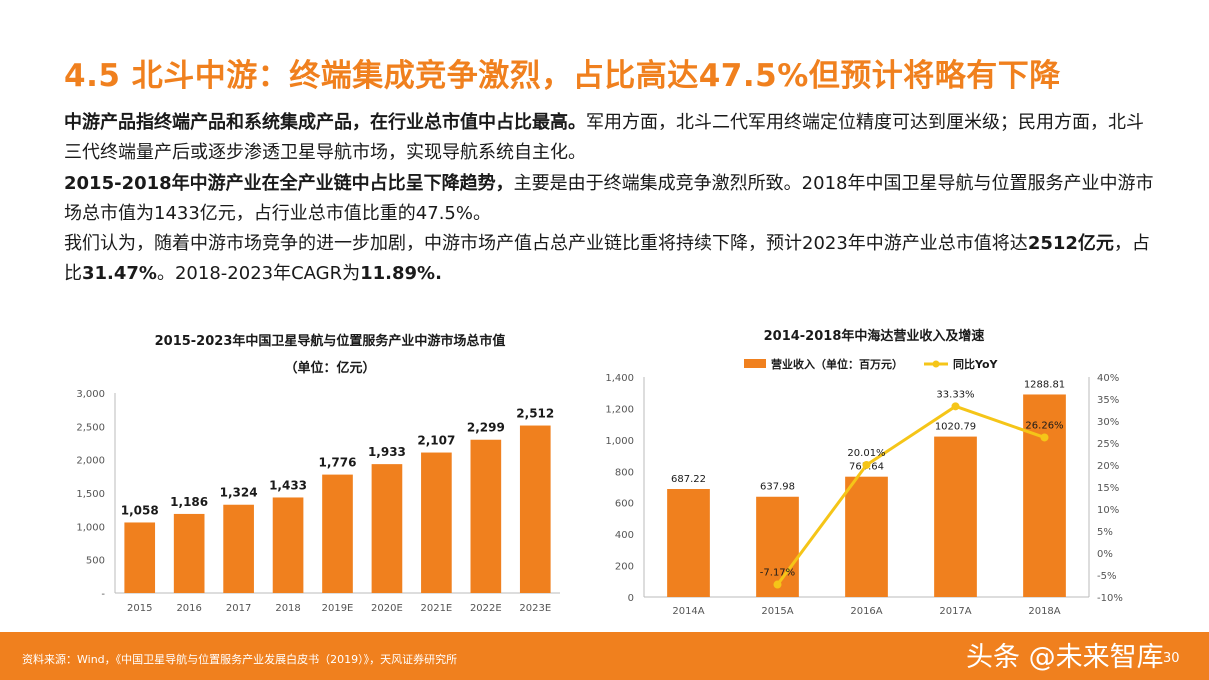  I want to click on bar-value-label: 1,186, so click(189, 502).